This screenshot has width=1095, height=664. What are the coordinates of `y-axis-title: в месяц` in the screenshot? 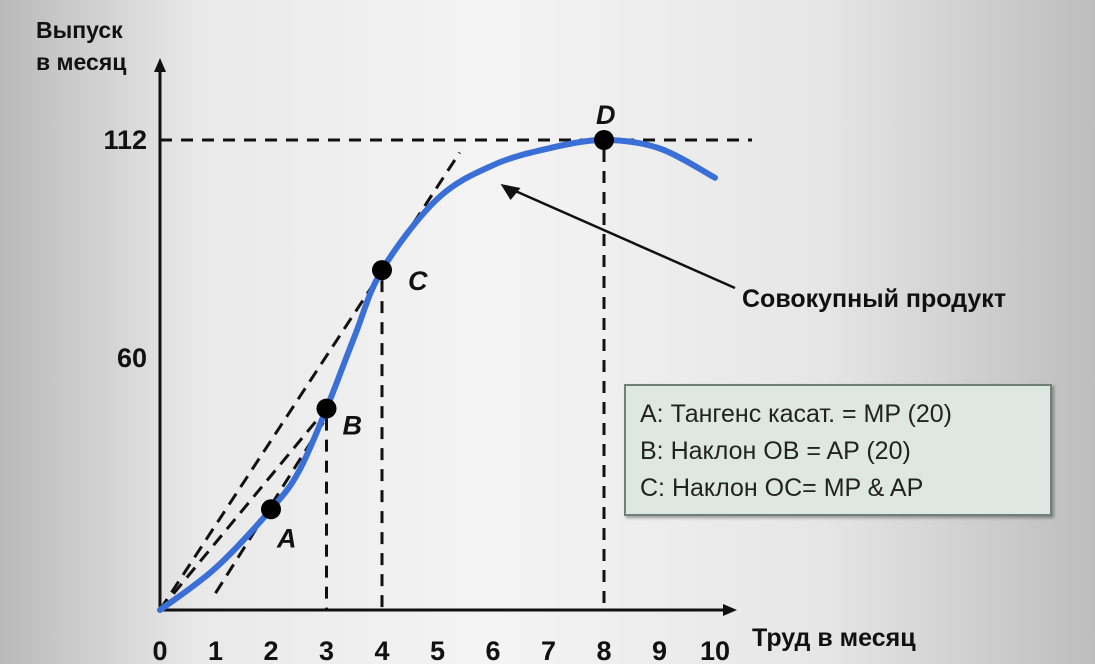 It's located at (81, 62).